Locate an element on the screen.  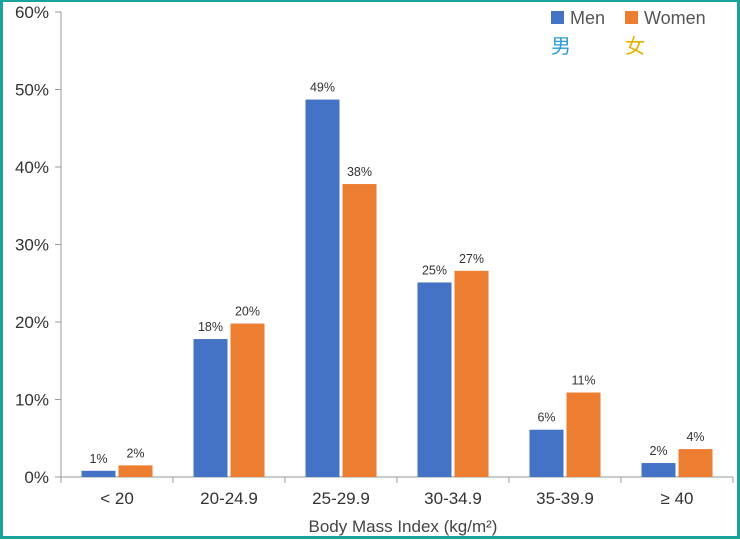
x-axis: < 20 20-24.9 25-29.9 30-34.9 35-39.9 ≥ 40 is located at coordinates (397, 492).